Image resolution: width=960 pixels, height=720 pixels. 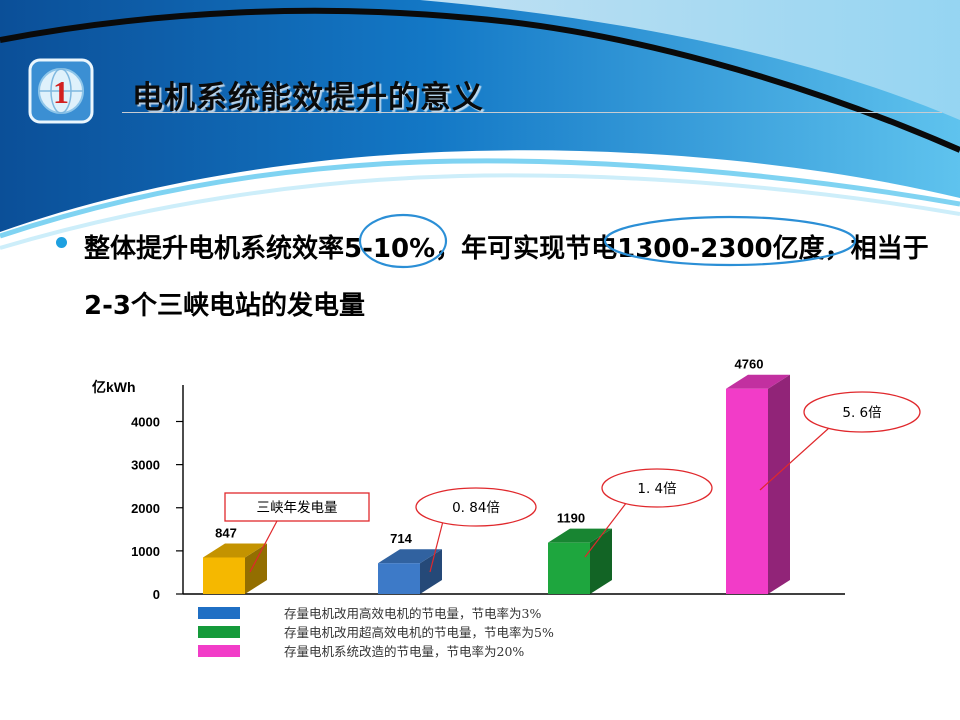 I want to click on highlight-circle-savings, so click(x=730, y=241).